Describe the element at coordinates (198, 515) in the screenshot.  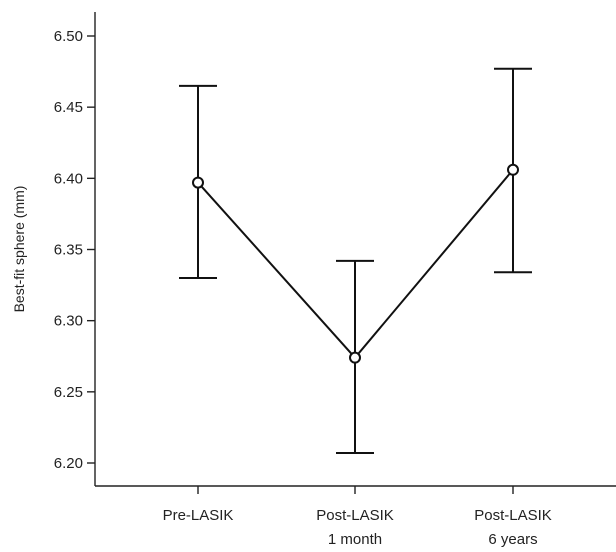
I see `x-tick-label: Pre-LASIK` at that location.